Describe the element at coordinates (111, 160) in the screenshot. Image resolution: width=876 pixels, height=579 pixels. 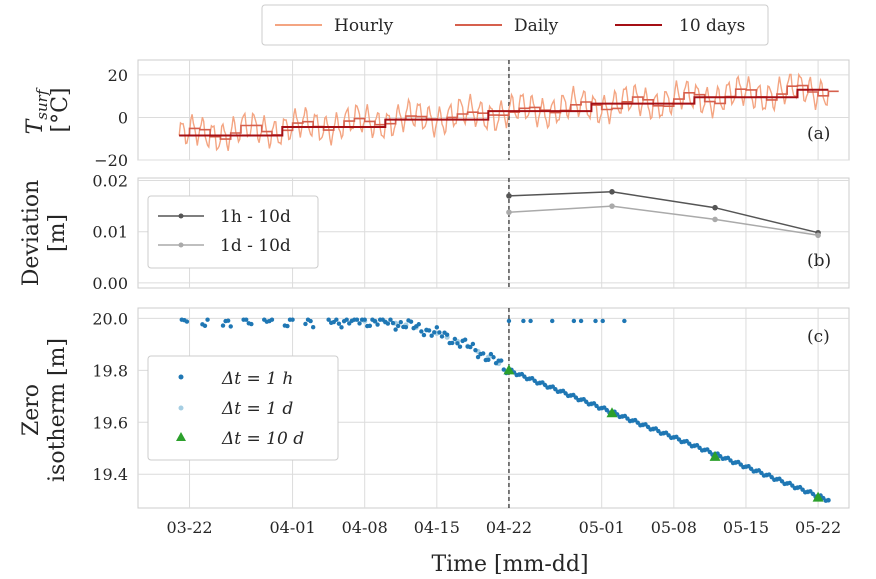
I see `y-tick-label: −20` at that location.